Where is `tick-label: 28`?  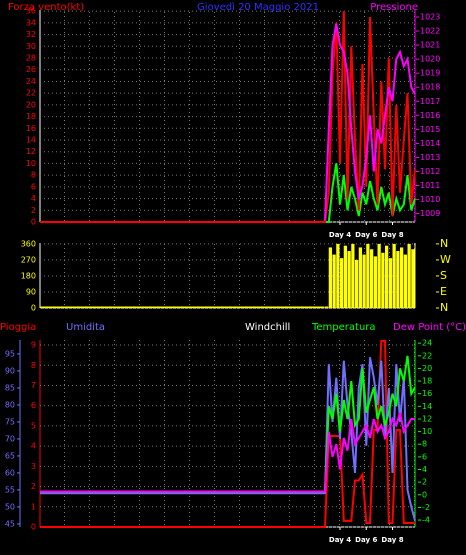
tick-label: 28 is located at coordinates (31, 58).